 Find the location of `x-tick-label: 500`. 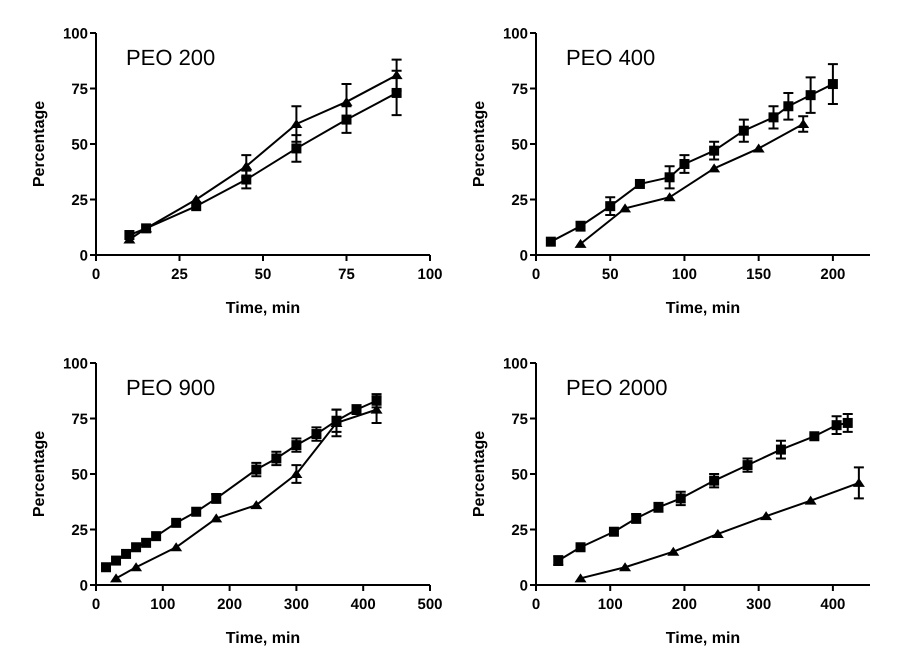

x-tick-label: 500 is located at coordinates (430, 604).